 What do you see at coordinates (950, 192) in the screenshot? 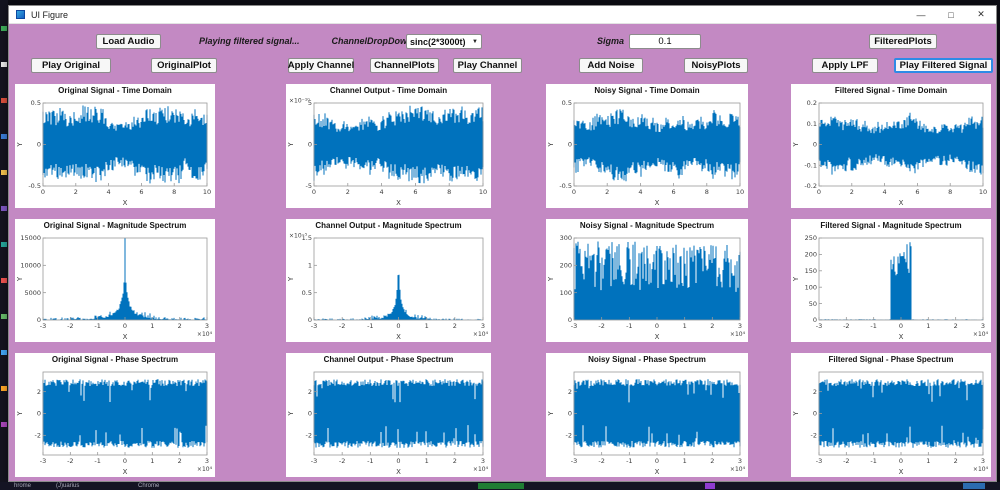
I see `svg-text: 8` at bounding box center [950, 192].